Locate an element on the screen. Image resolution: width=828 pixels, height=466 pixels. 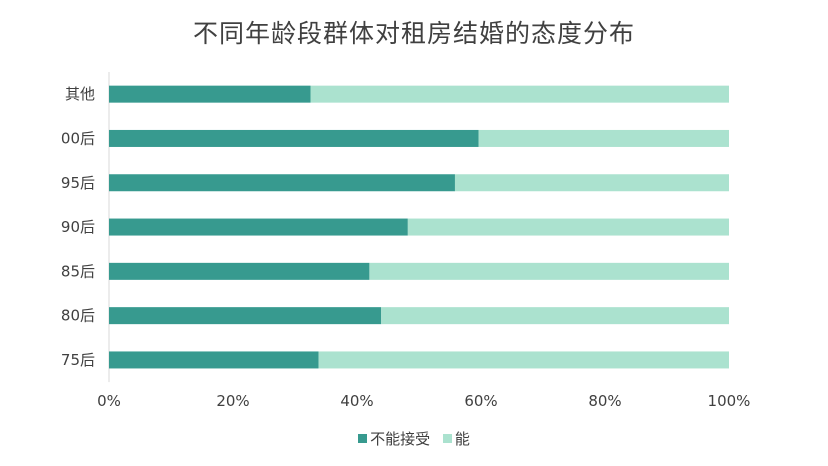
category-label: 95后 is located at coordinates (78, 183).